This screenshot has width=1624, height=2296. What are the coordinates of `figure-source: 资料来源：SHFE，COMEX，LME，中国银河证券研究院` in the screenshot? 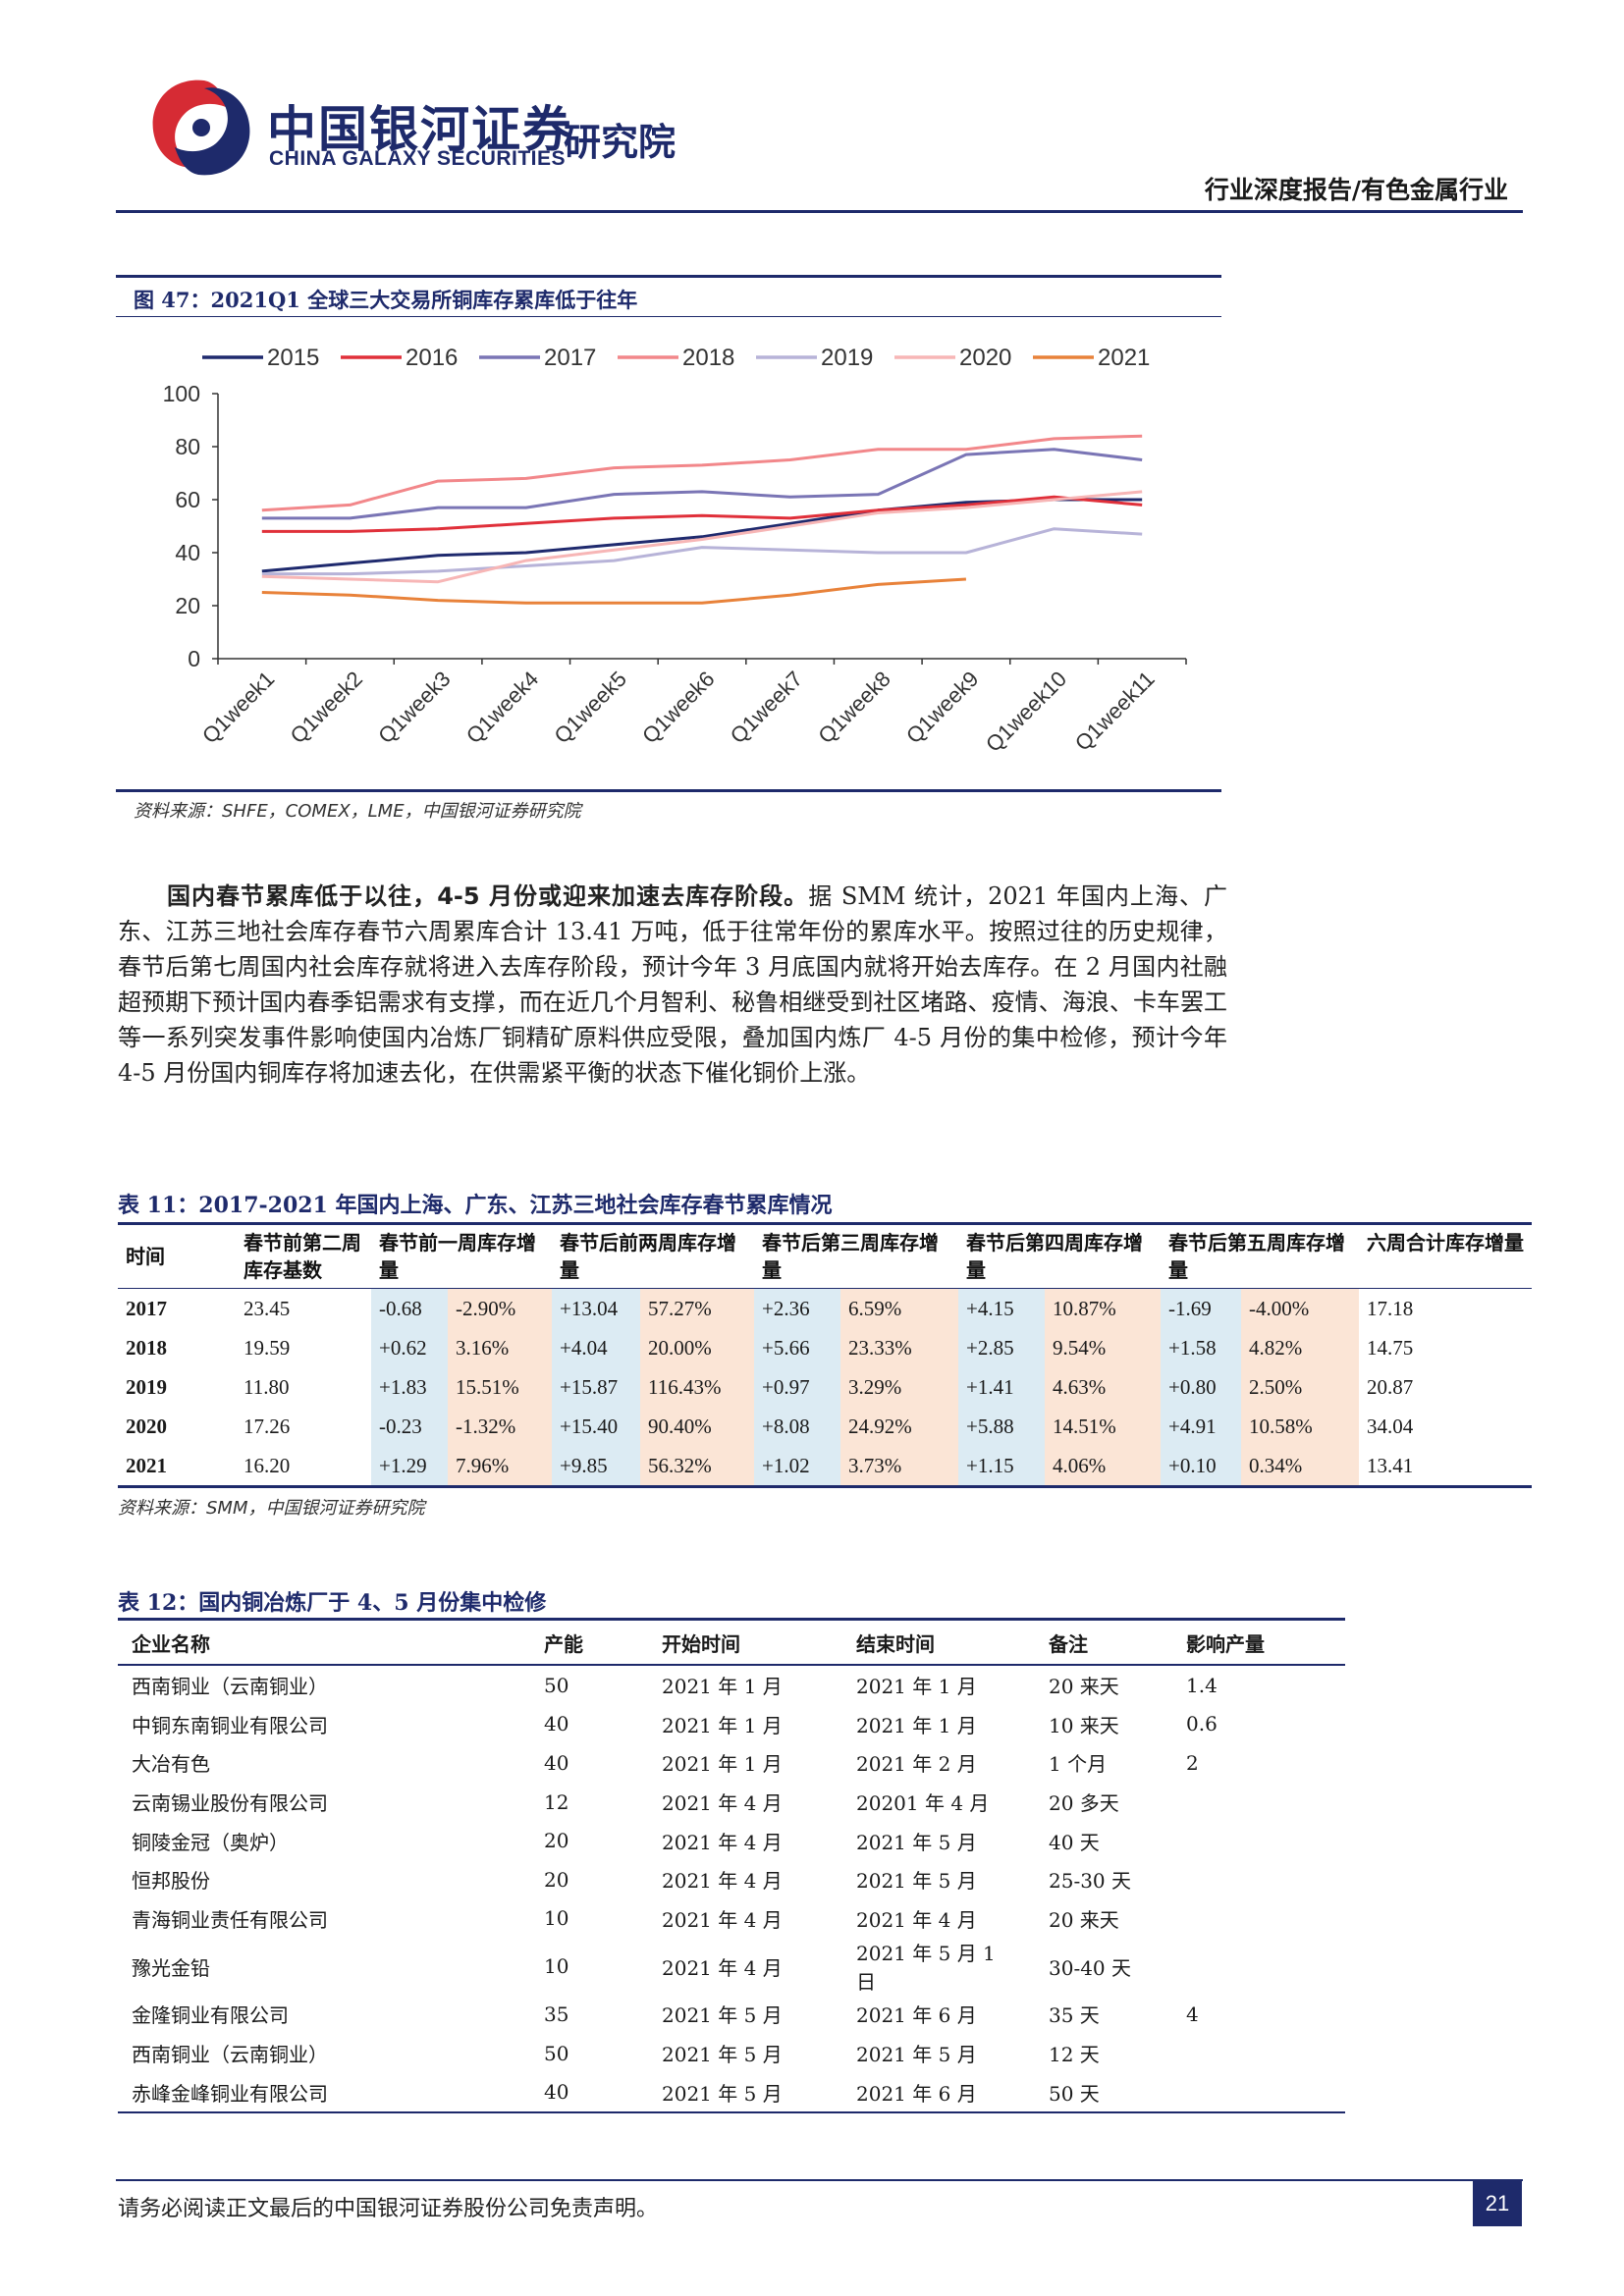 It's located at (357, 811).